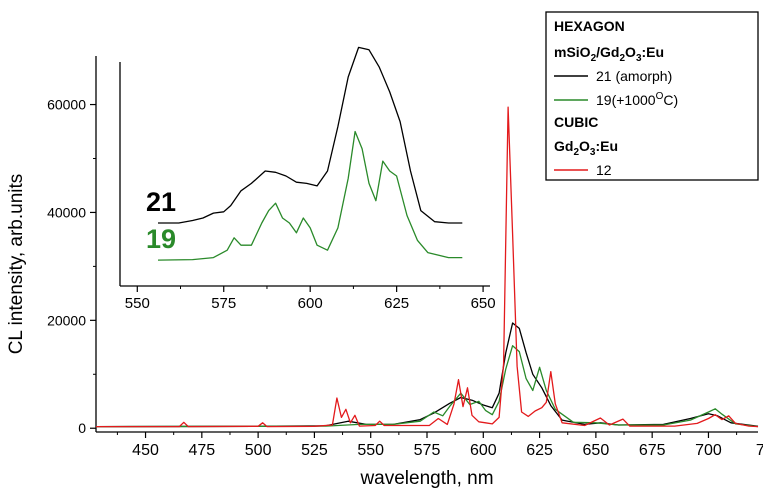 Image resolution: width=763 pixels, height=488 pixels. I want to click on x-tick-label: 625, so click(539, 450).